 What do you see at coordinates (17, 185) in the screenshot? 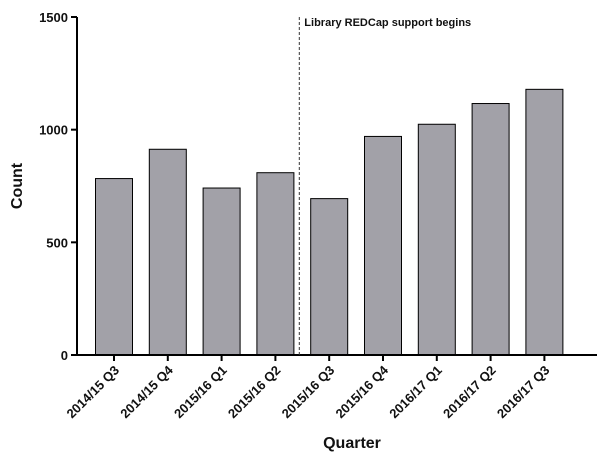
I see `y-axis-title: Count` at bounding box center [17, 185].